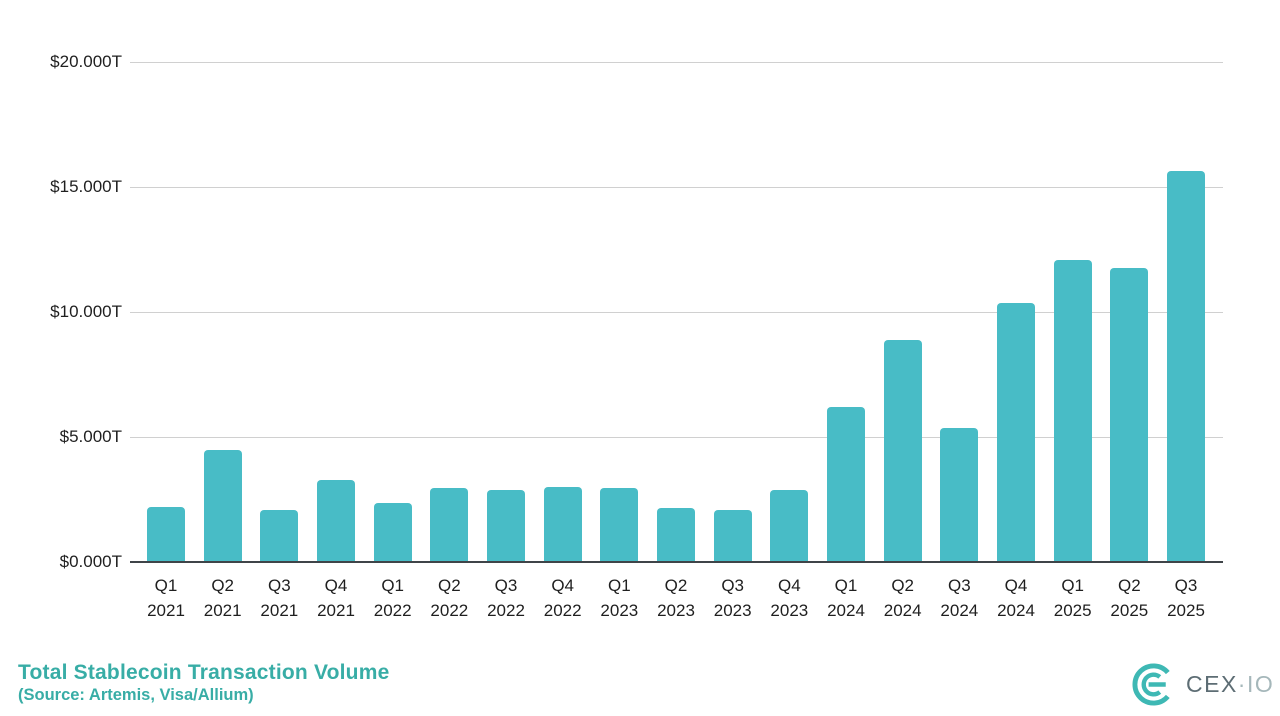 The height and width of the screenshot is (716, 1280). Describe the element at coordinates (86, 61) in the screenshot. I see `y-axis-tick-label: $20.000T` at that location.